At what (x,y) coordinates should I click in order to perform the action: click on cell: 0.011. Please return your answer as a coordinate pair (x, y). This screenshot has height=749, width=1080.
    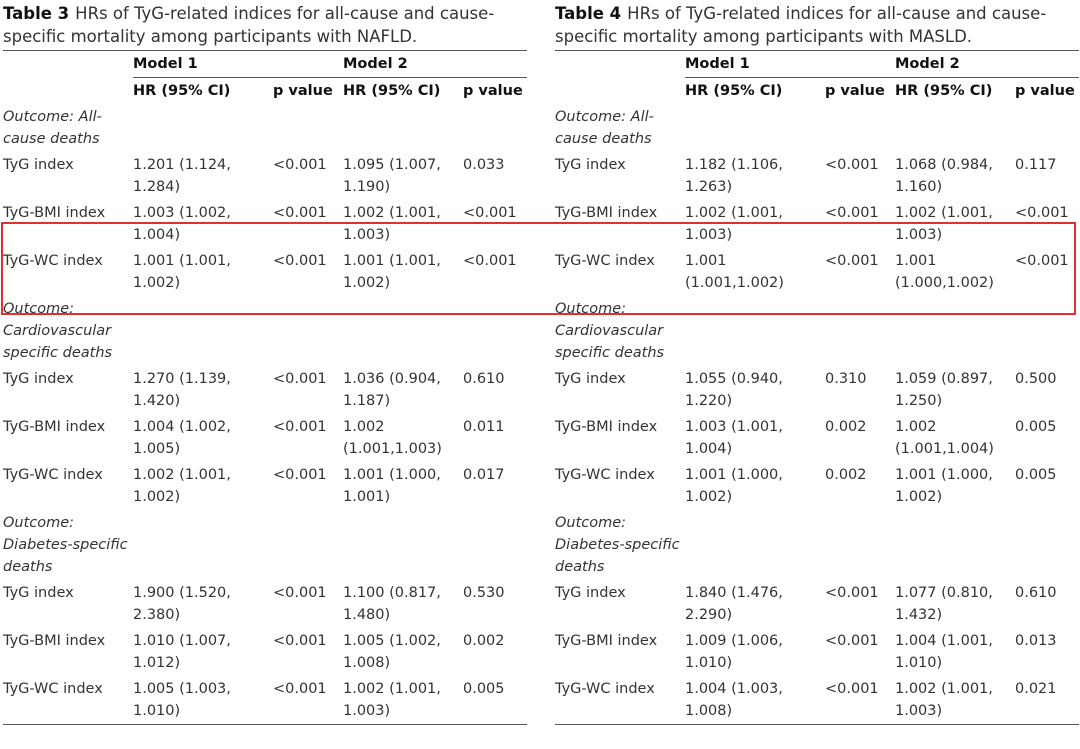
    Looking at the image, I should click on (484, 427).